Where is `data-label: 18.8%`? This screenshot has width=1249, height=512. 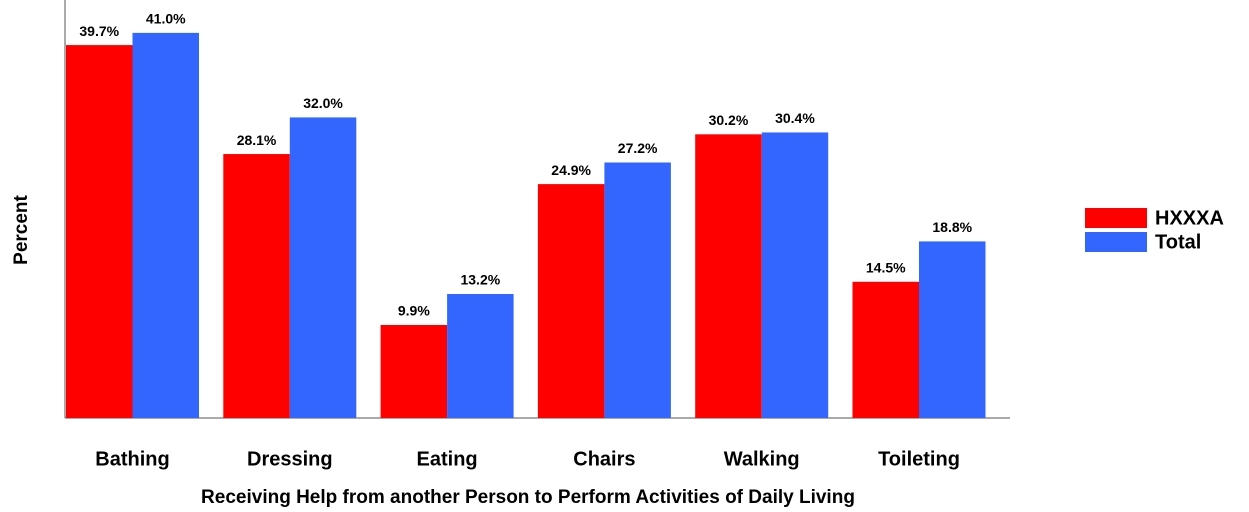
data-label: 18.8% is located at coordinates (952, 227).